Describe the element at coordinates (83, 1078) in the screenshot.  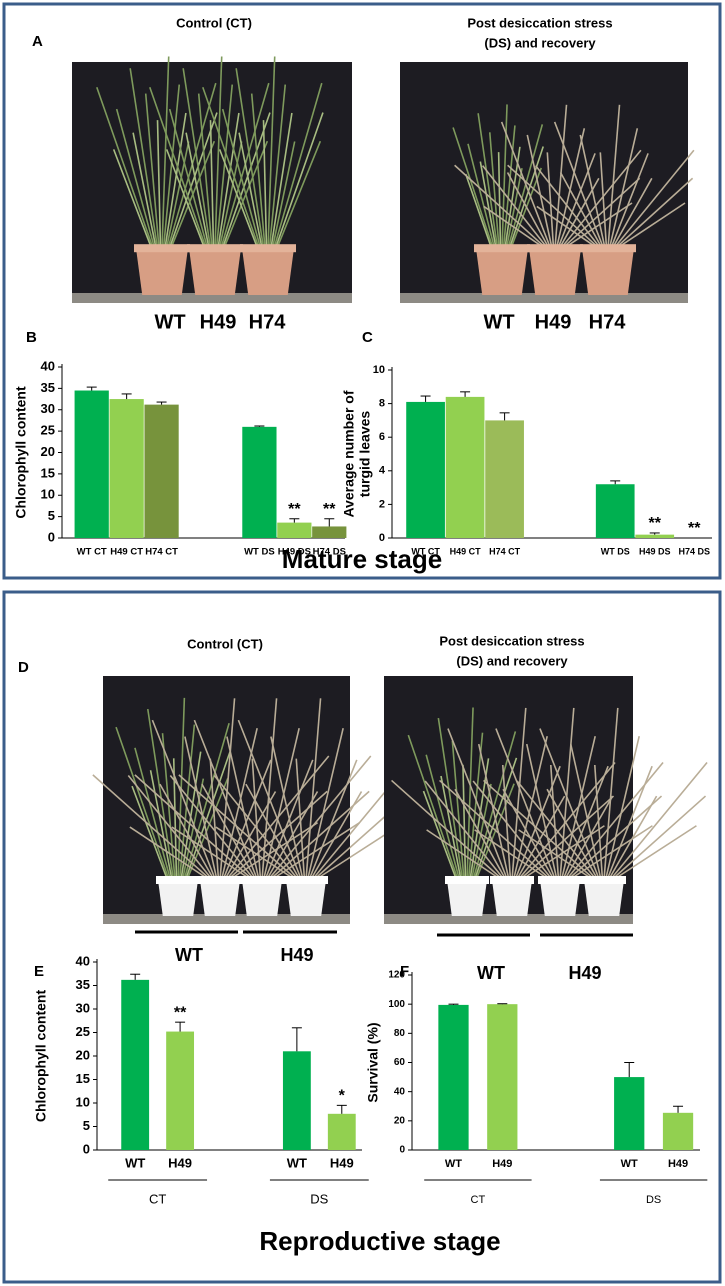
I see `y-tick-label: 15` at that location.